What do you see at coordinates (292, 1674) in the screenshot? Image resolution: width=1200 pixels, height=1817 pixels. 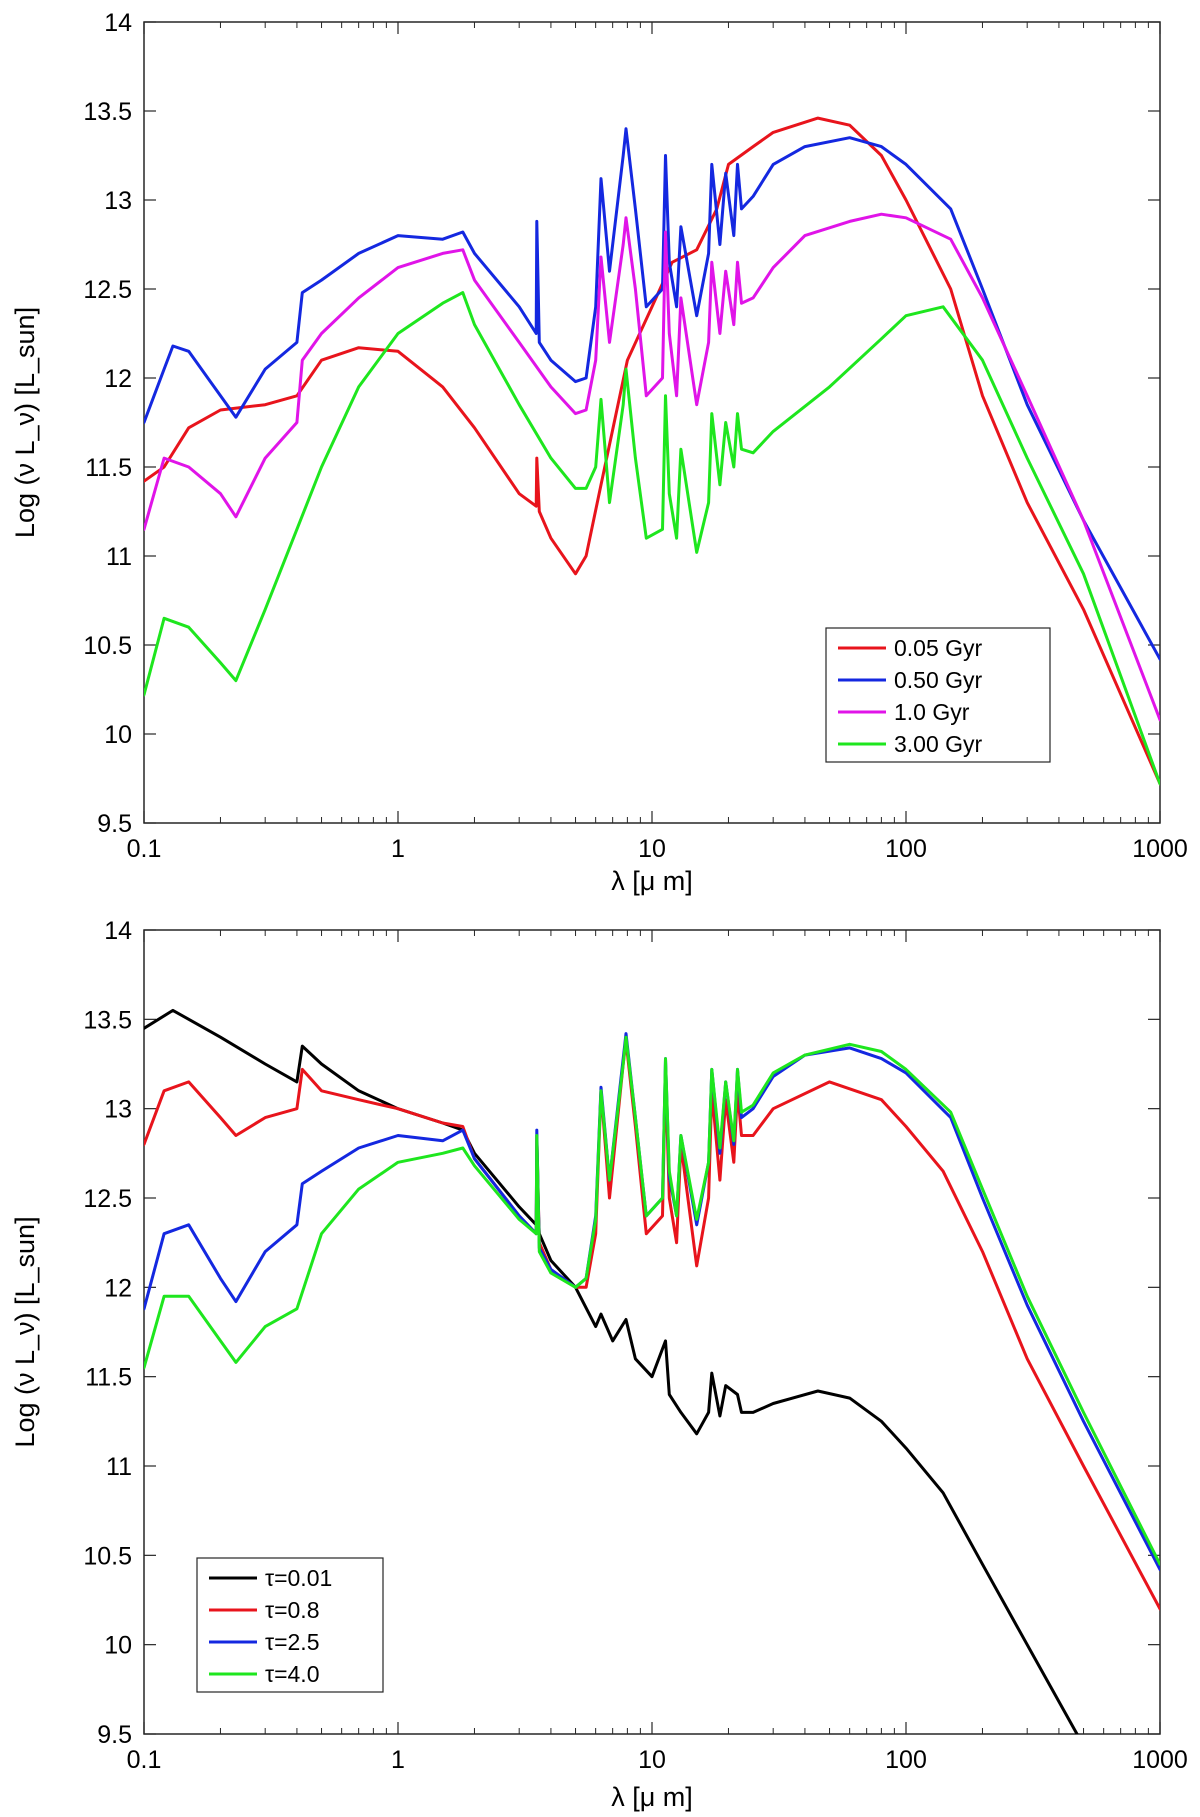 I see `legend-label: τ=4.0` at bounding box center [292, 1674].